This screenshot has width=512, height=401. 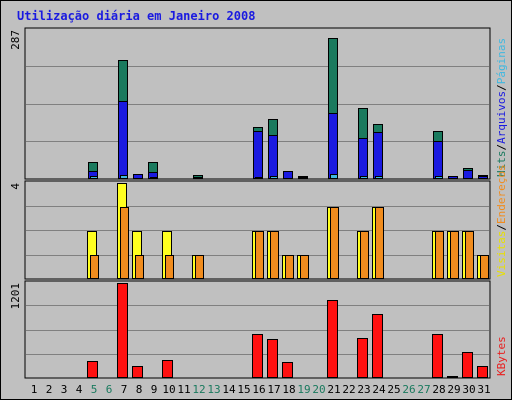 What do you see at coordinates (15, 40) in the screenshot?
I see `traffic-ymax-label: 287` at bounding box center [15, 40].